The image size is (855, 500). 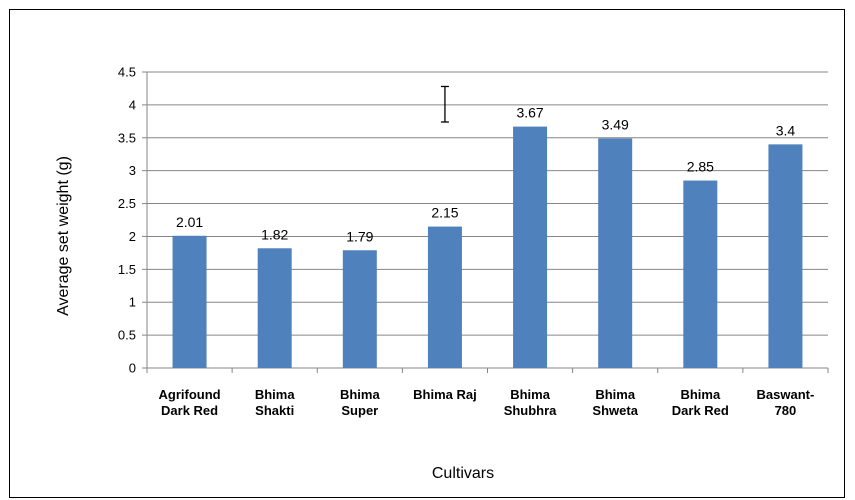 What do you see at coordinates (786, 130) in the screenshot?
I see `bar-data-label: 3.4` at bounding box center [786, 130].